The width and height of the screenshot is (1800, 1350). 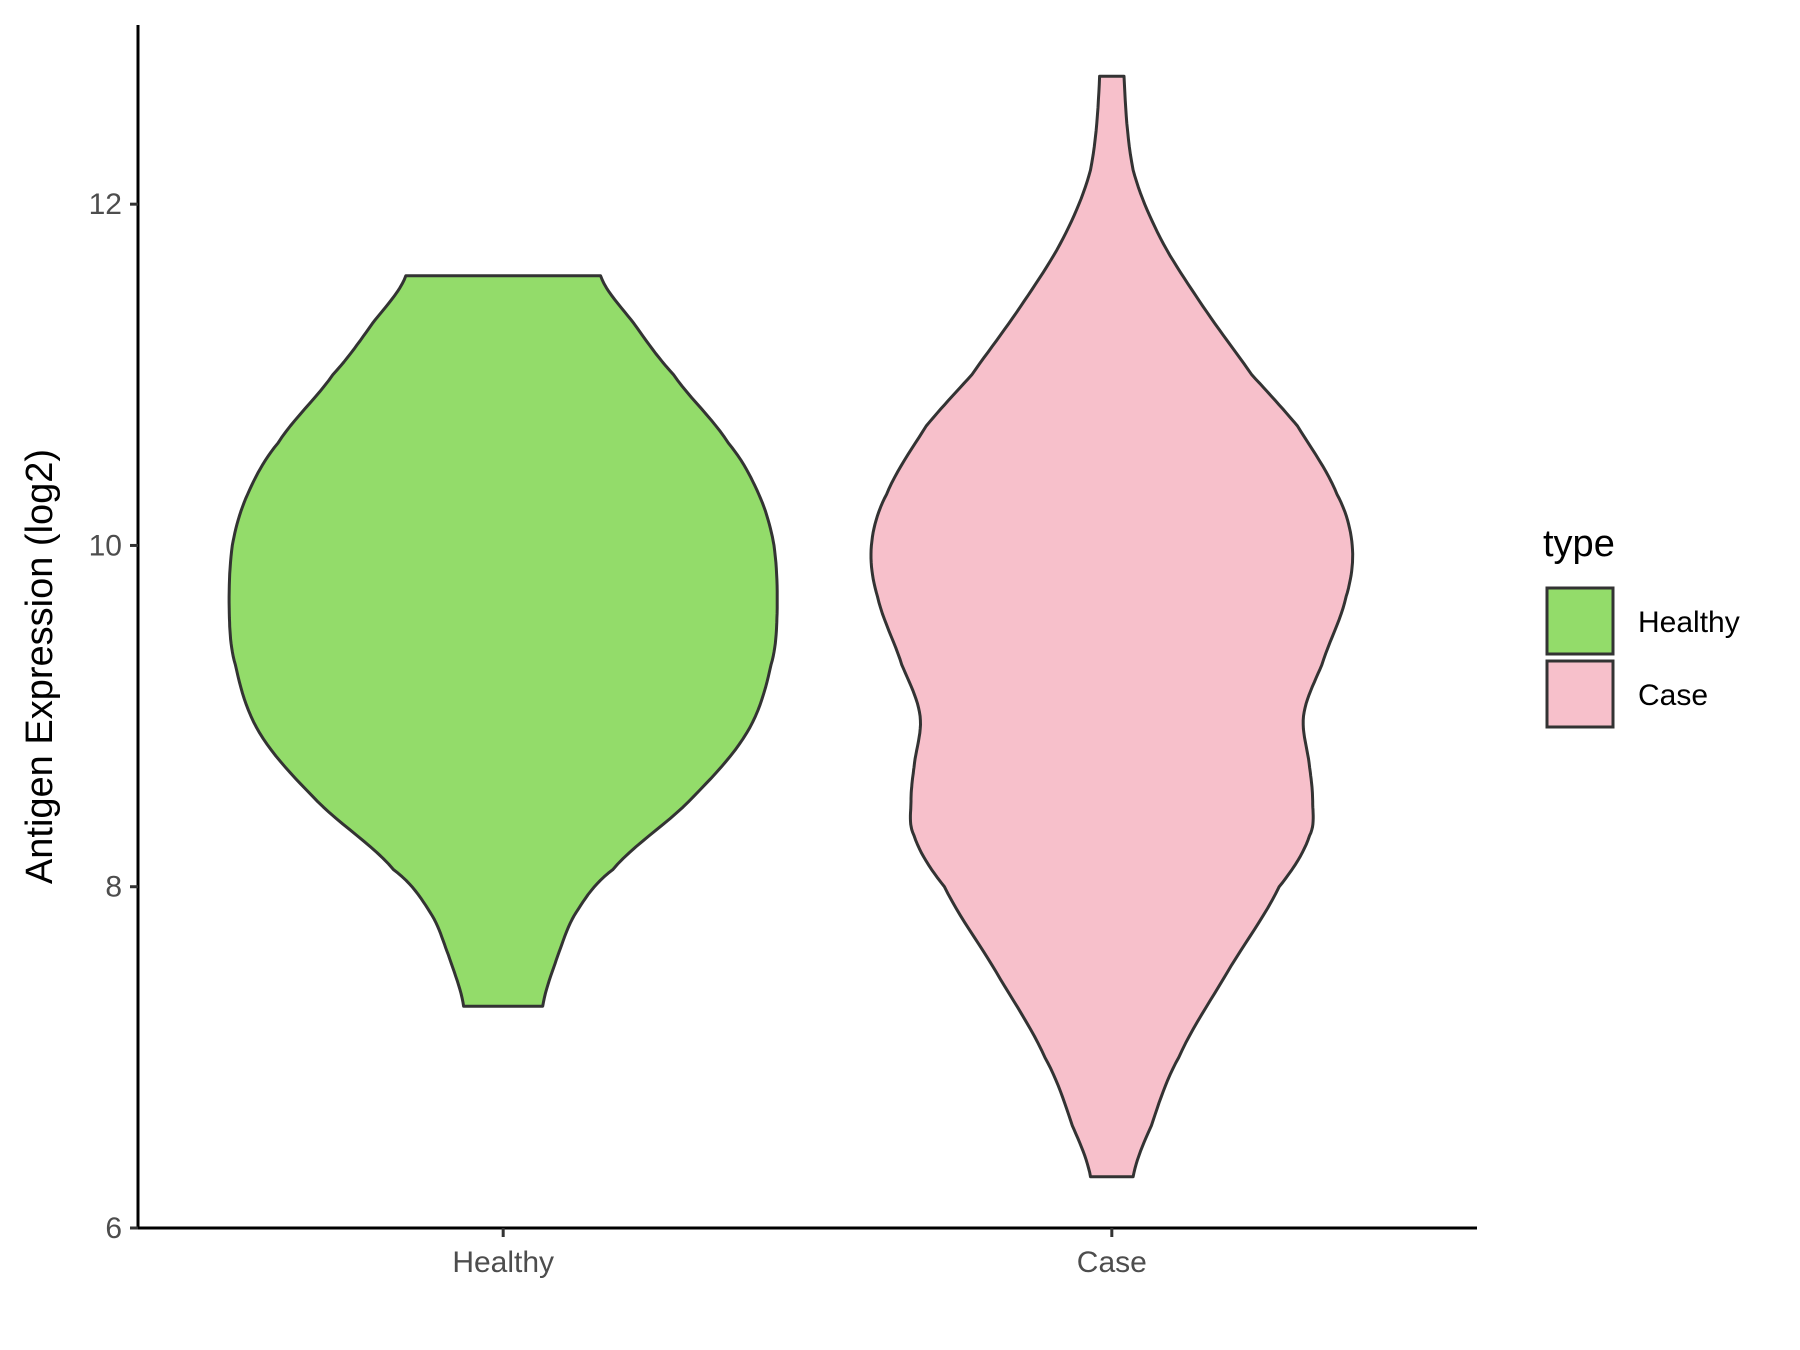 I want to click on legend-title: type, so click(x=1579, y=544).